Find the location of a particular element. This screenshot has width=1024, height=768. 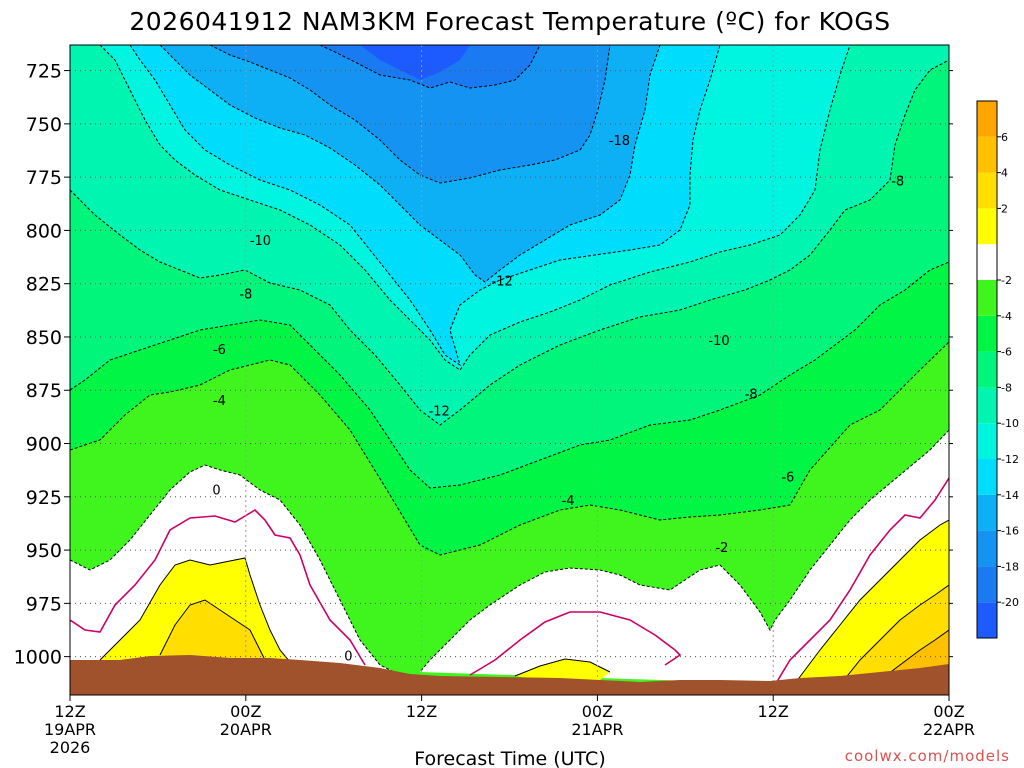

colorbar-tick-label: 6 is located at coordinates (1004, 137).